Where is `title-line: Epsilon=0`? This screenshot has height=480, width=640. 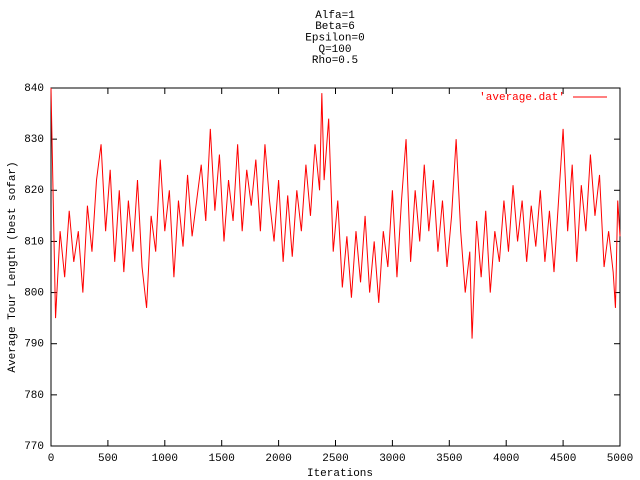
title-line: Epsilon=0 is located at coordinates (334, 39).